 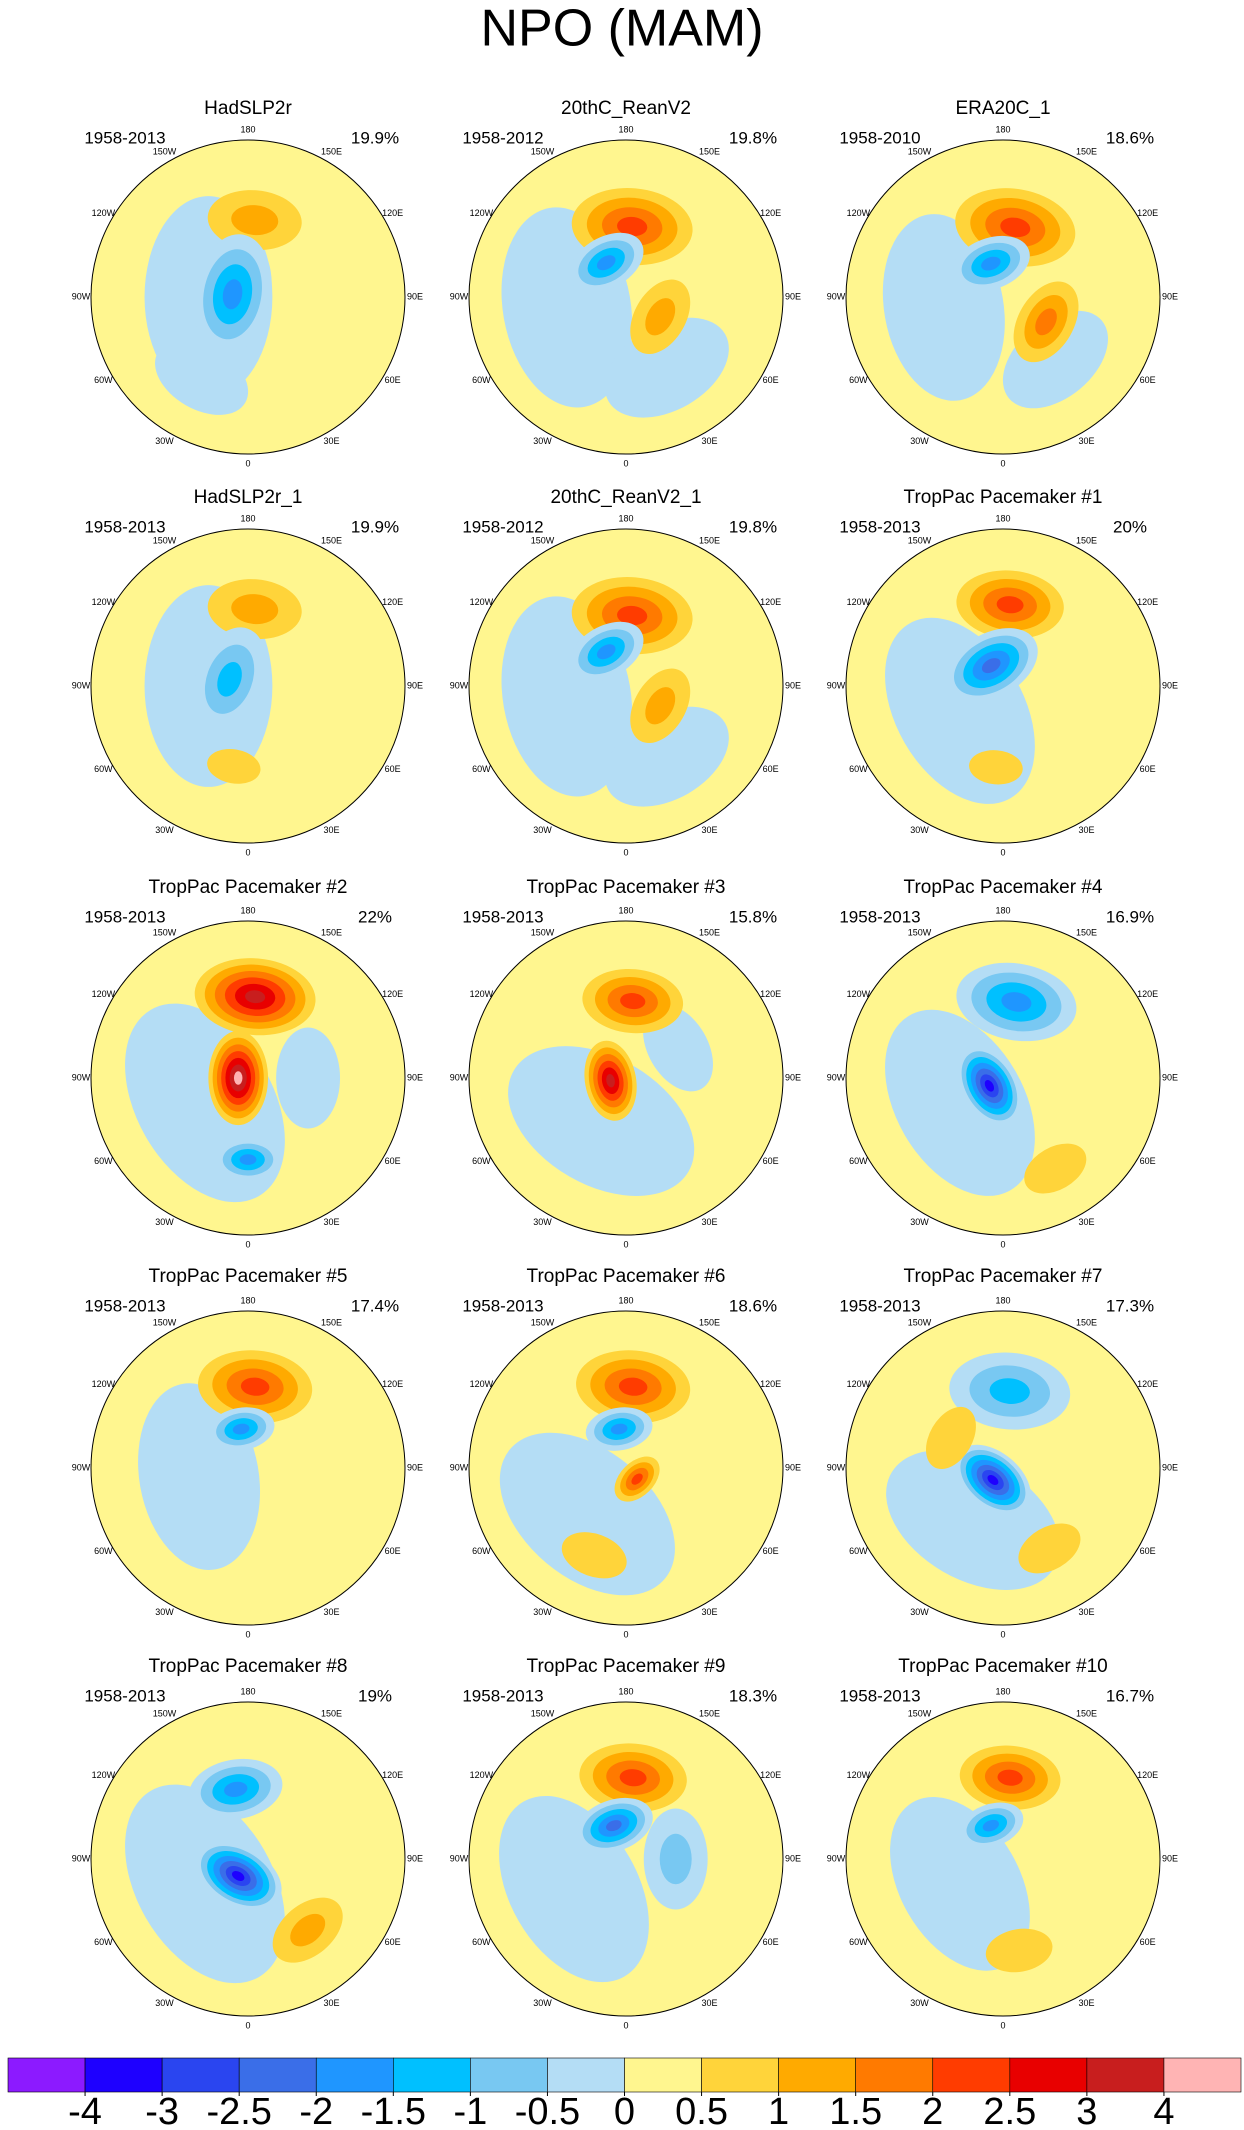 What do you see at coordinates (248, 497) in the screenshot?
I see `panel-title: HadSLP2r_1` at bounding box center [248, 497].